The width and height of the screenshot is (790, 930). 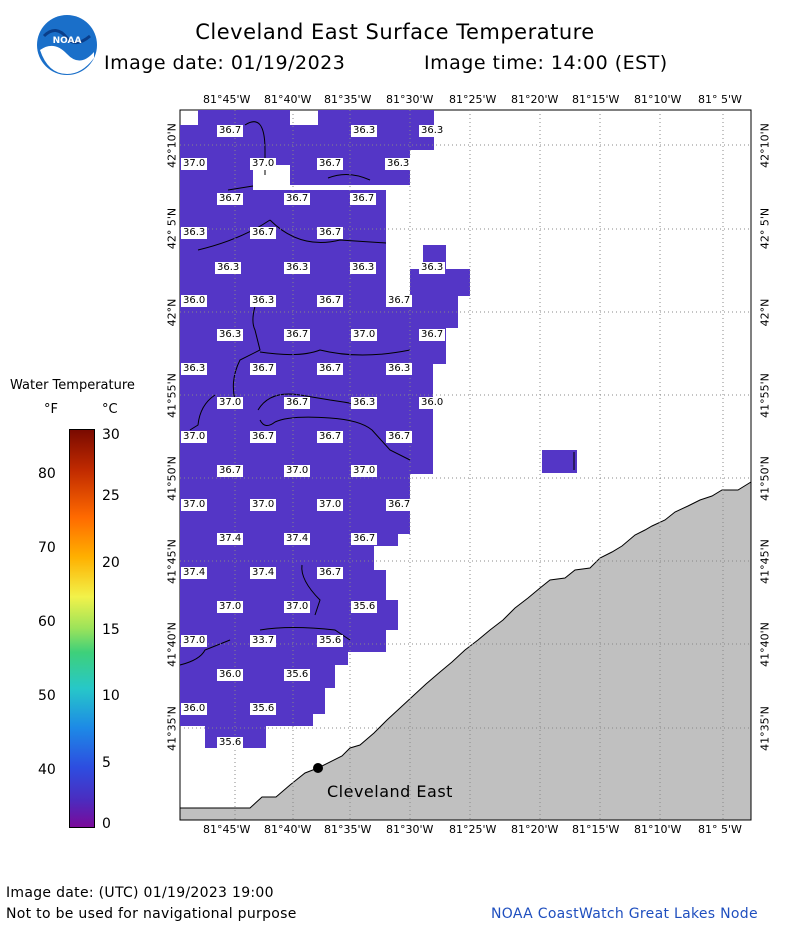 I want to click on temperature-label: 33.7, so click(x=263, y=641).